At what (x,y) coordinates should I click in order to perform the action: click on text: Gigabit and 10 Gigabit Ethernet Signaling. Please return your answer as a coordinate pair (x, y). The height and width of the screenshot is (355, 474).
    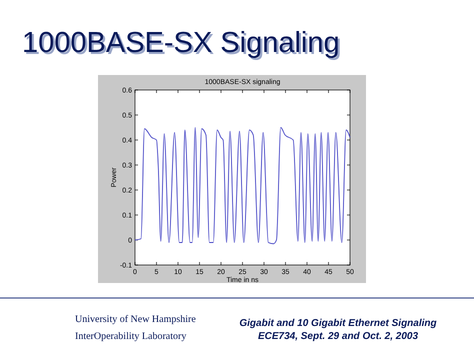
    Looking at the image, I should click on (338, 323).